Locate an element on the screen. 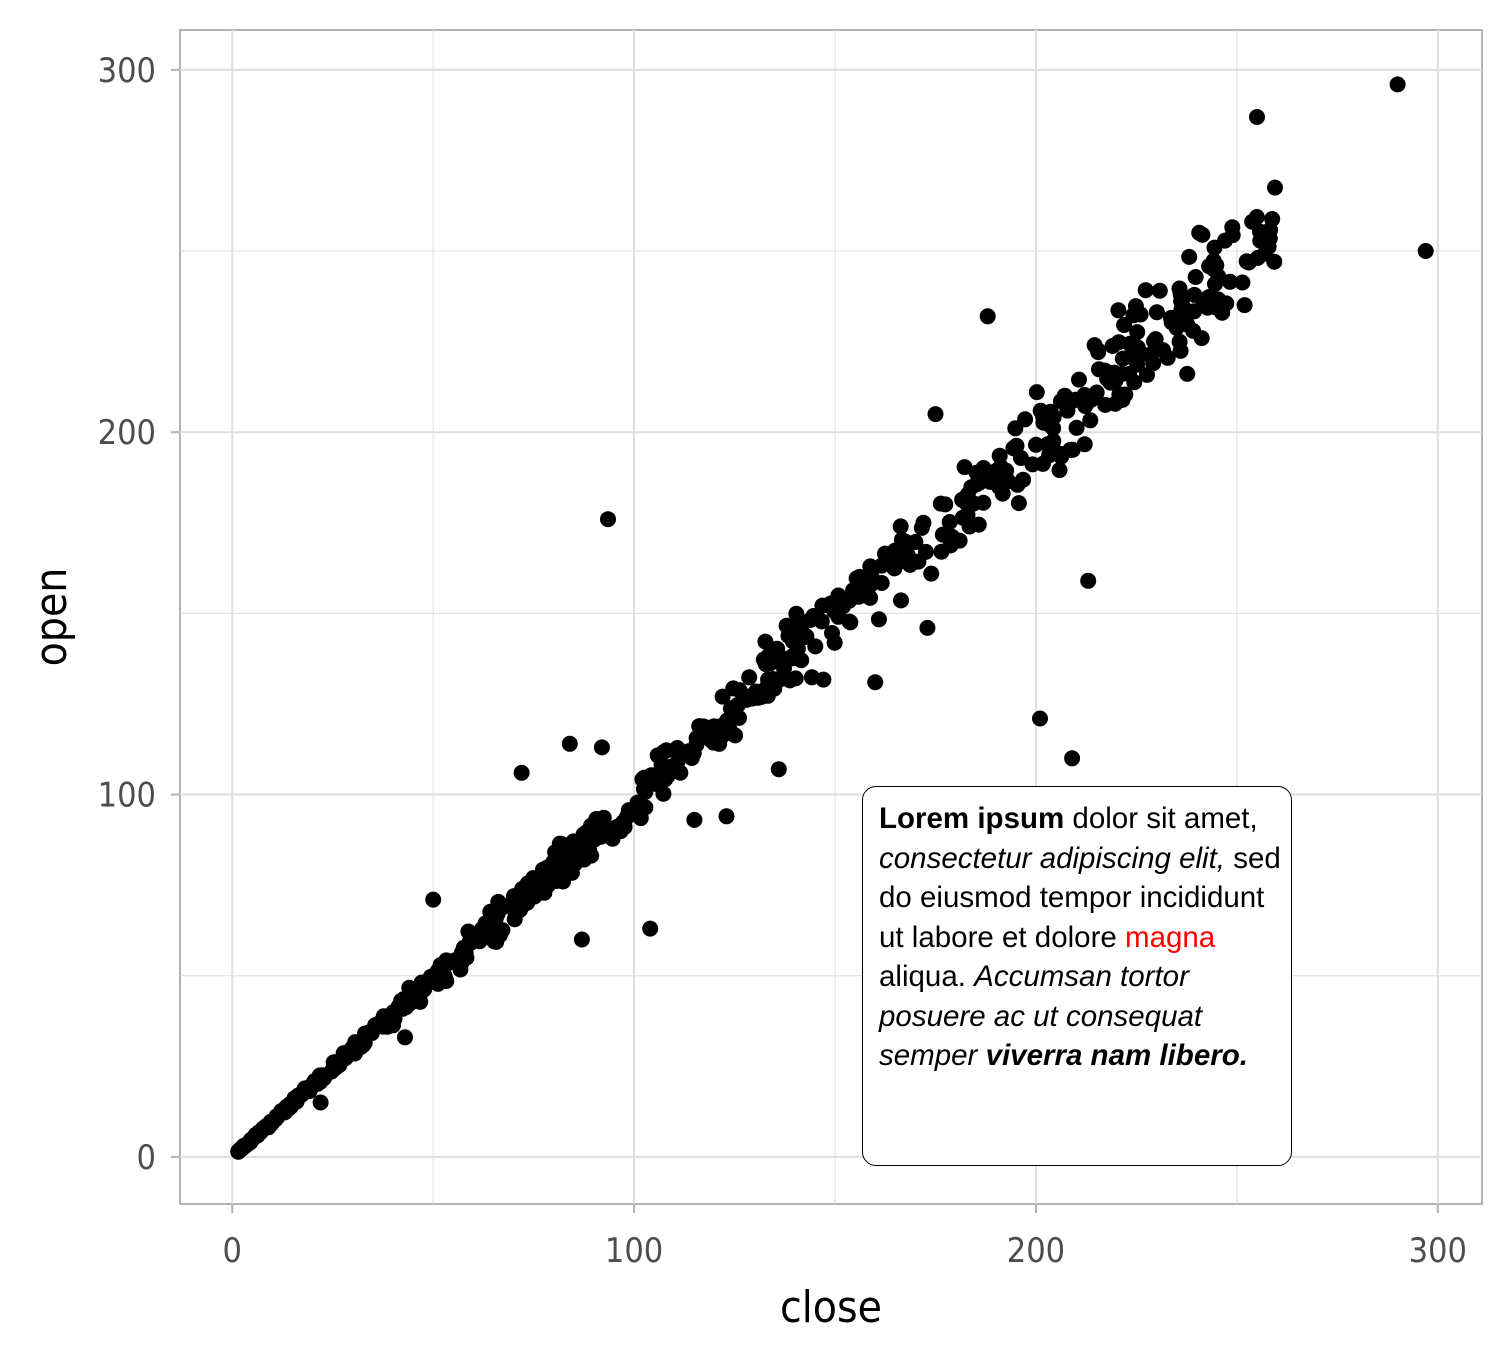 The image size is (1512, 1360). annotation-segment: Lorem ipsum is located at coordinates (972, 818).